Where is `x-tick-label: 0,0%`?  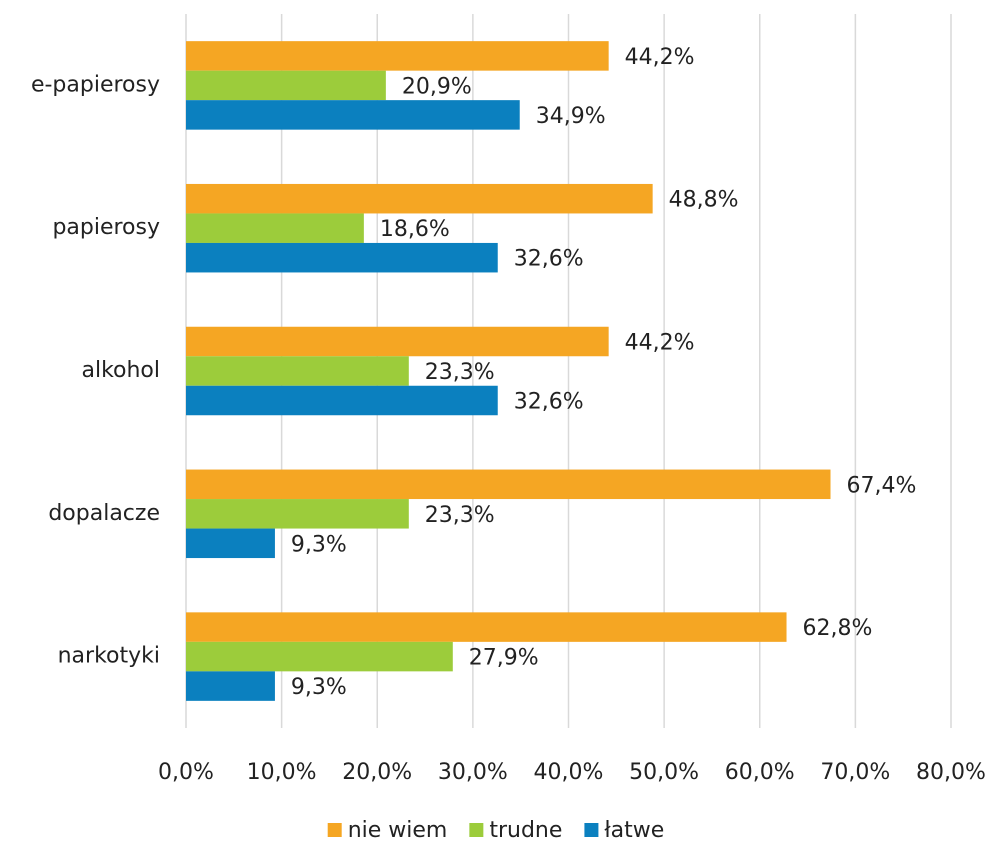 x-tick-label: 0,0% is located at coordinates (186, 772).